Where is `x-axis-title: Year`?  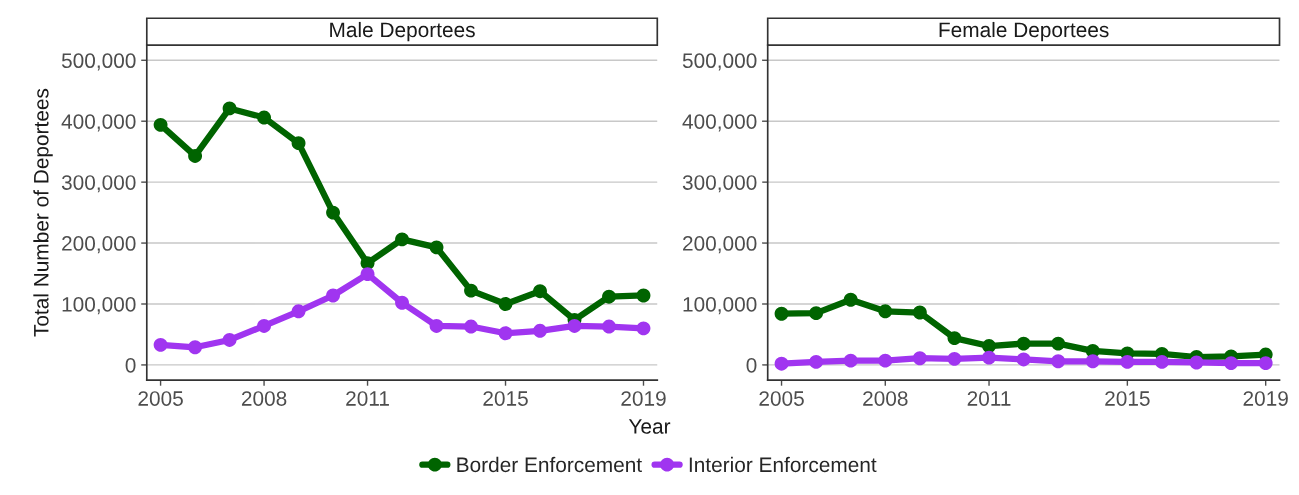
x-axis-title: Year is located at coordinates (649, 426).